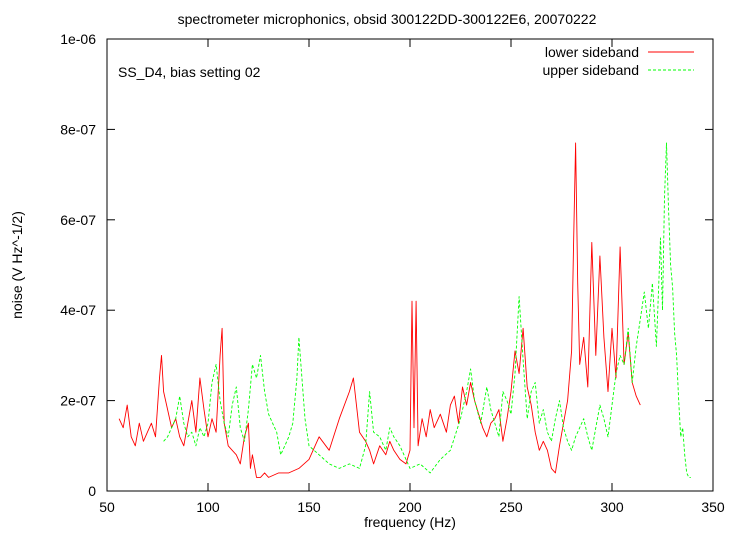 This screenshot has width=740, height=540. I want to click on y-axis-label: noise (V Hz^-1/2), so click(17, 265).